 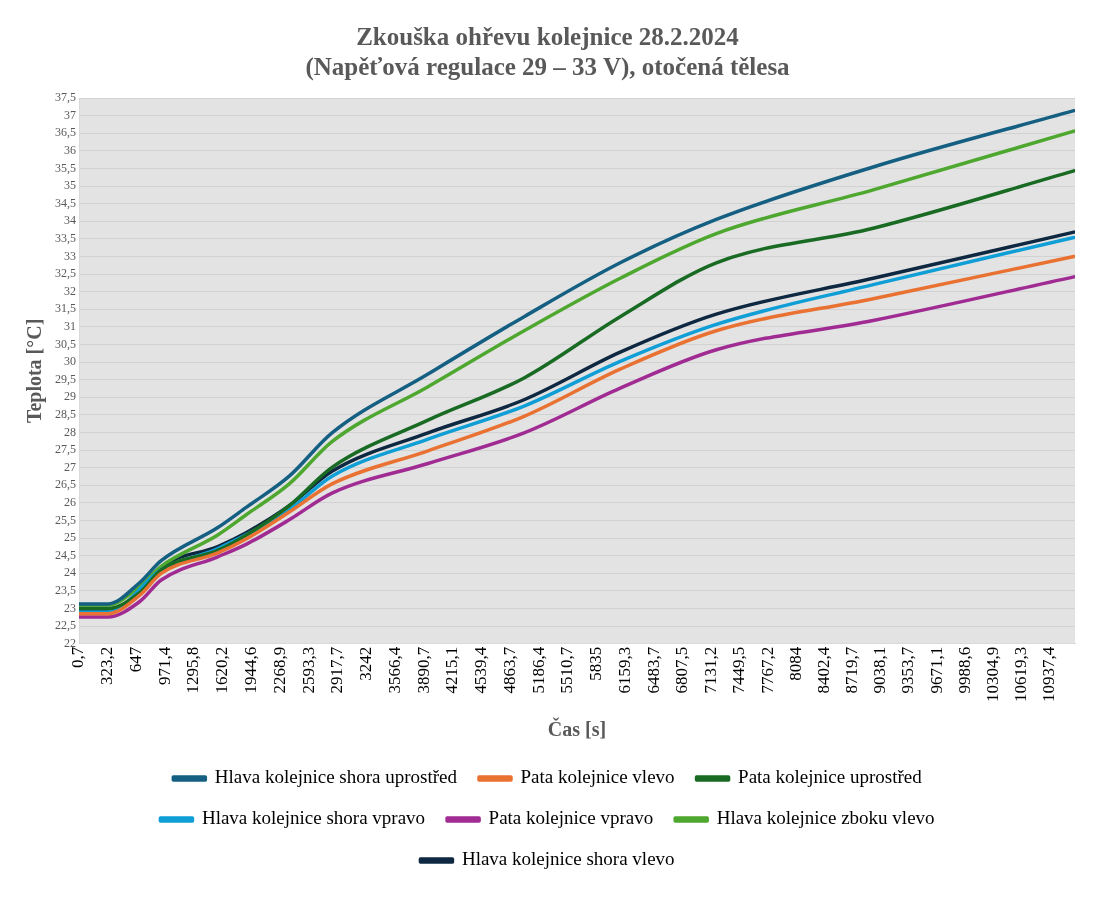 I want to click on x-tick-label: 8719,7, so click(x=852, y=670).